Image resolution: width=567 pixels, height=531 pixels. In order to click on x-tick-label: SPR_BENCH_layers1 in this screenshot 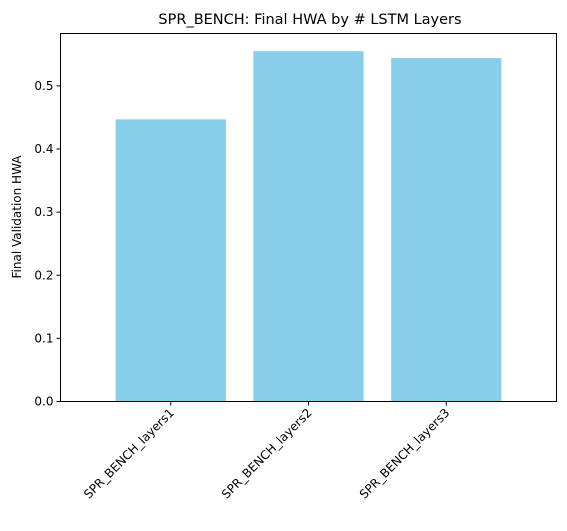, I will do `click(129, 454)`.